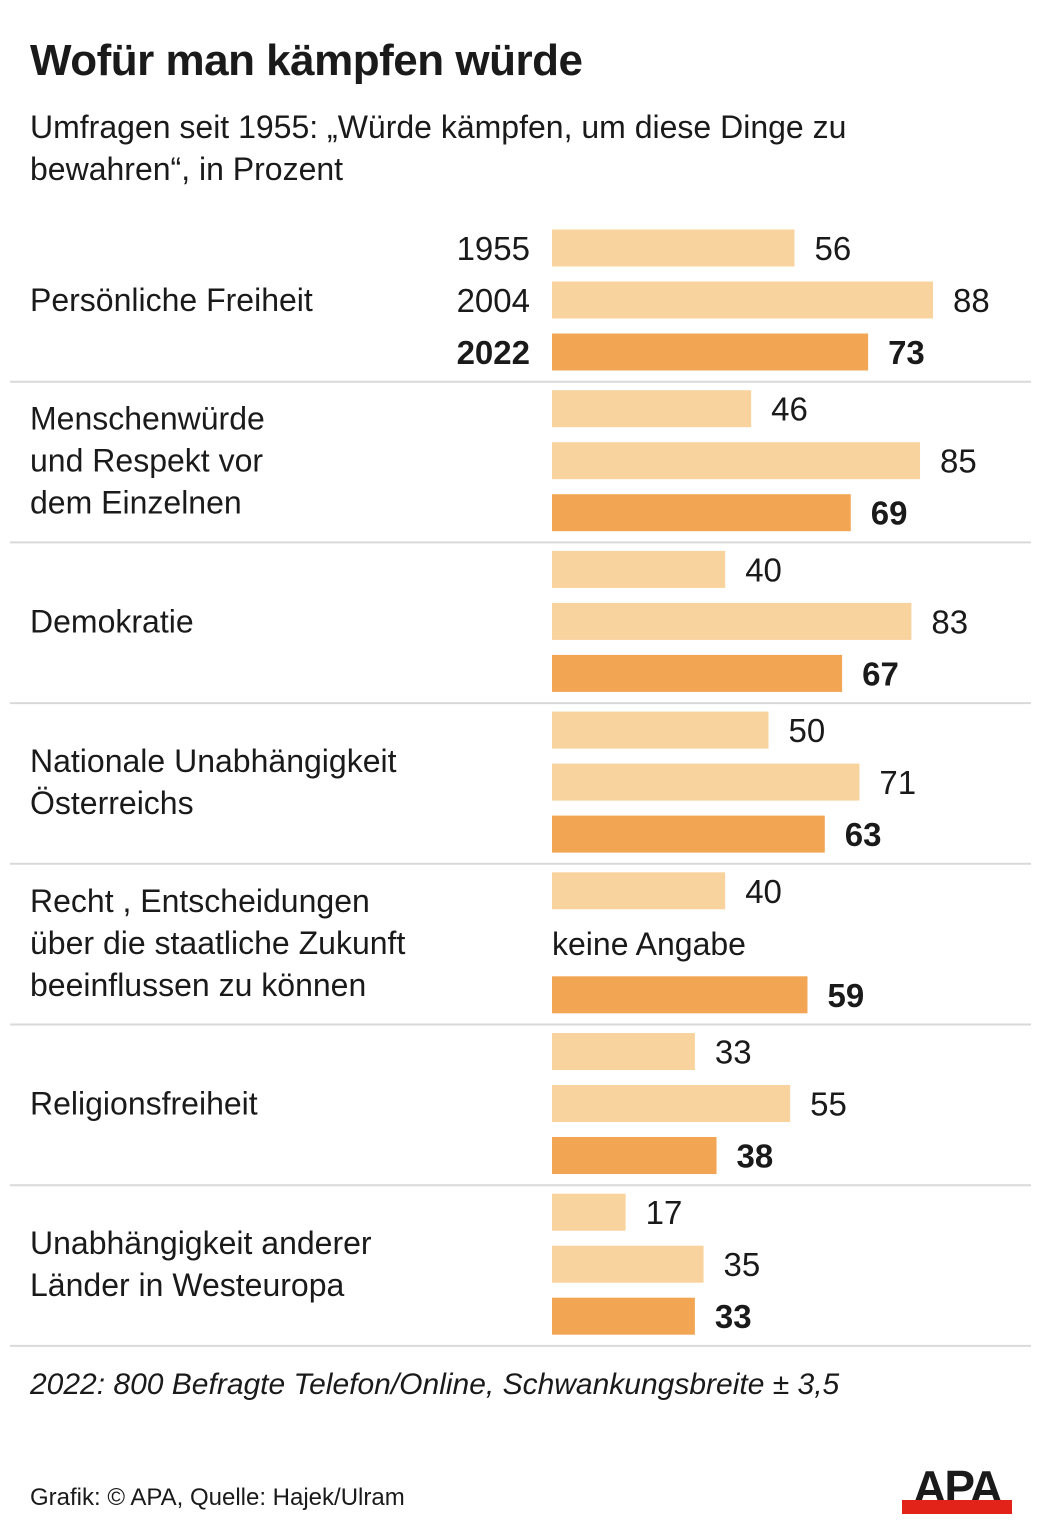 The width and height of the screenshot is (1041, 1536). I want to click on apa-logo-red-bar, so click(957, 1507).